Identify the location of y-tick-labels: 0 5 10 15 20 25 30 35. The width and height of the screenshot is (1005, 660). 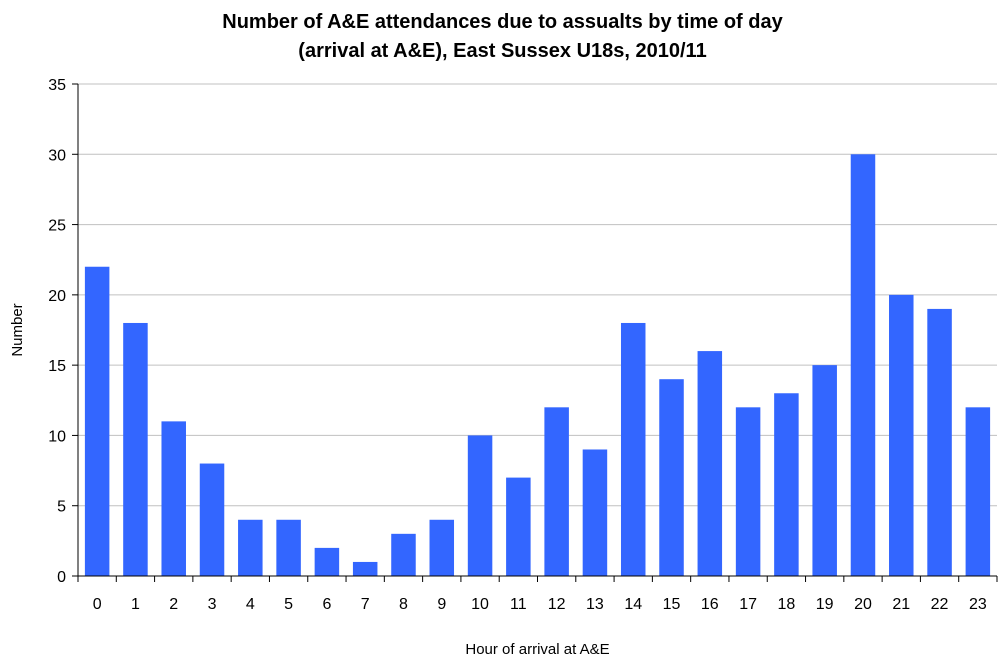
(57, 331).